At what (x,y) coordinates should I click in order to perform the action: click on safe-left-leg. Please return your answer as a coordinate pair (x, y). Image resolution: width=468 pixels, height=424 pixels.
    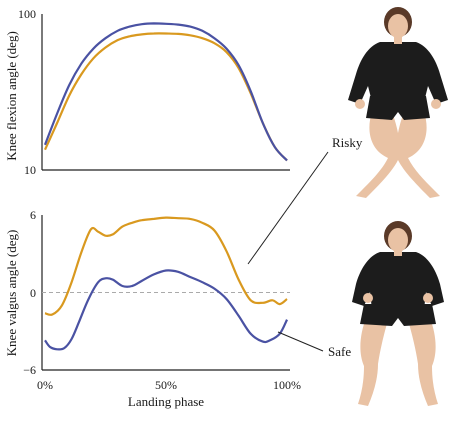
    Looking at the image, I should click on (373, 362).